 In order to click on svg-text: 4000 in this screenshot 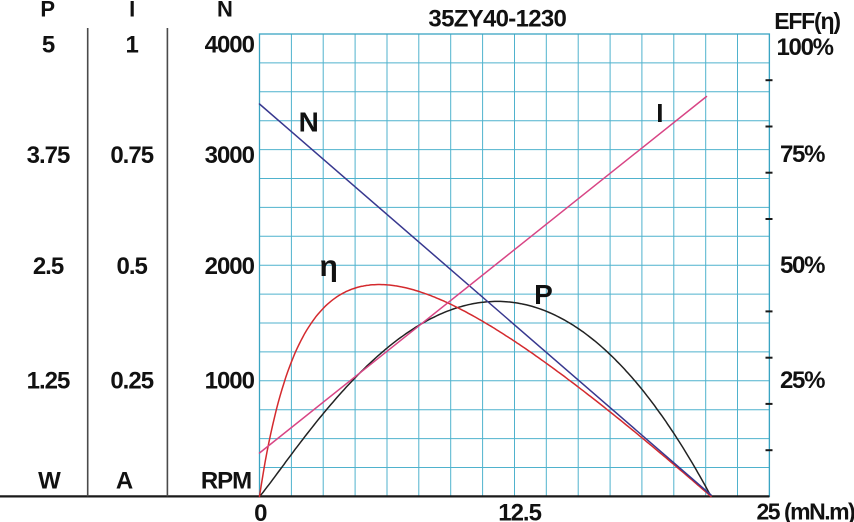, I will do `click(230, 45)`.